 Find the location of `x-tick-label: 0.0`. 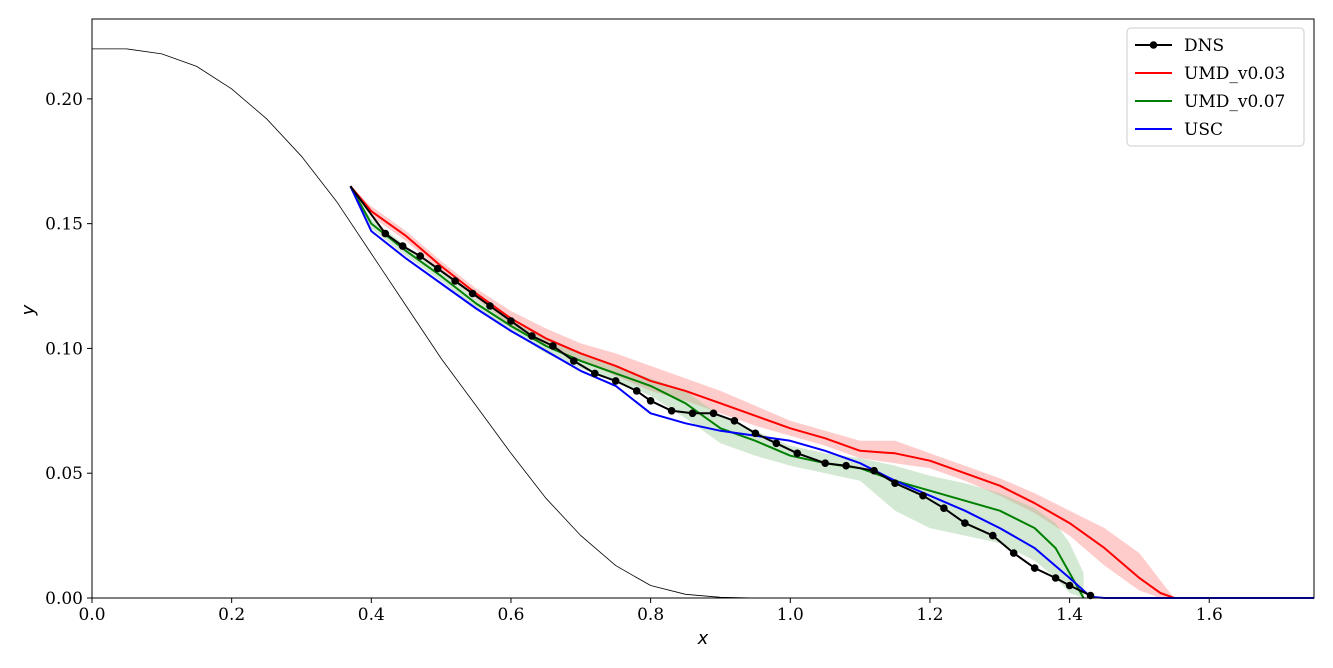

x-tick-label: 0.0 is located at coordinates (91, 615).